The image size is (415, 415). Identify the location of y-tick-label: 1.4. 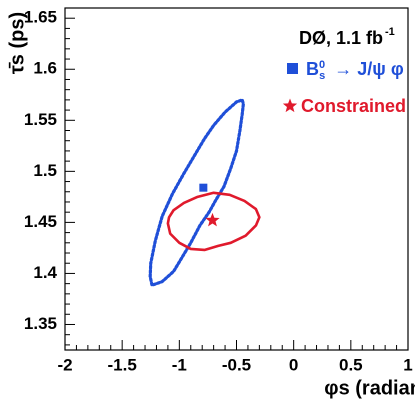
(45, 272).